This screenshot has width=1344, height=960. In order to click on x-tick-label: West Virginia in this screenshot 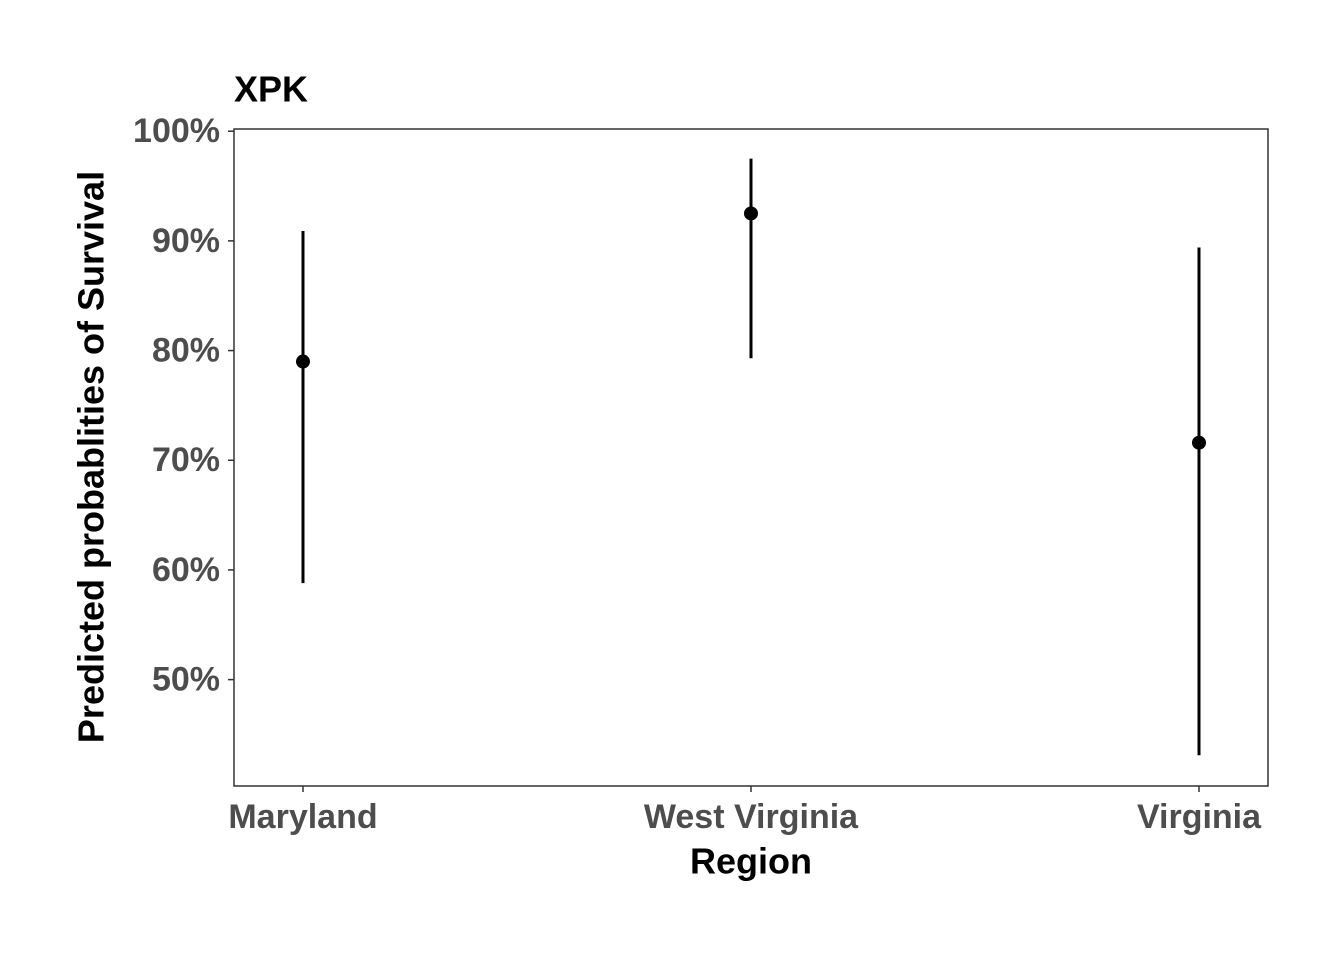, I will do `click(751, 817)`.